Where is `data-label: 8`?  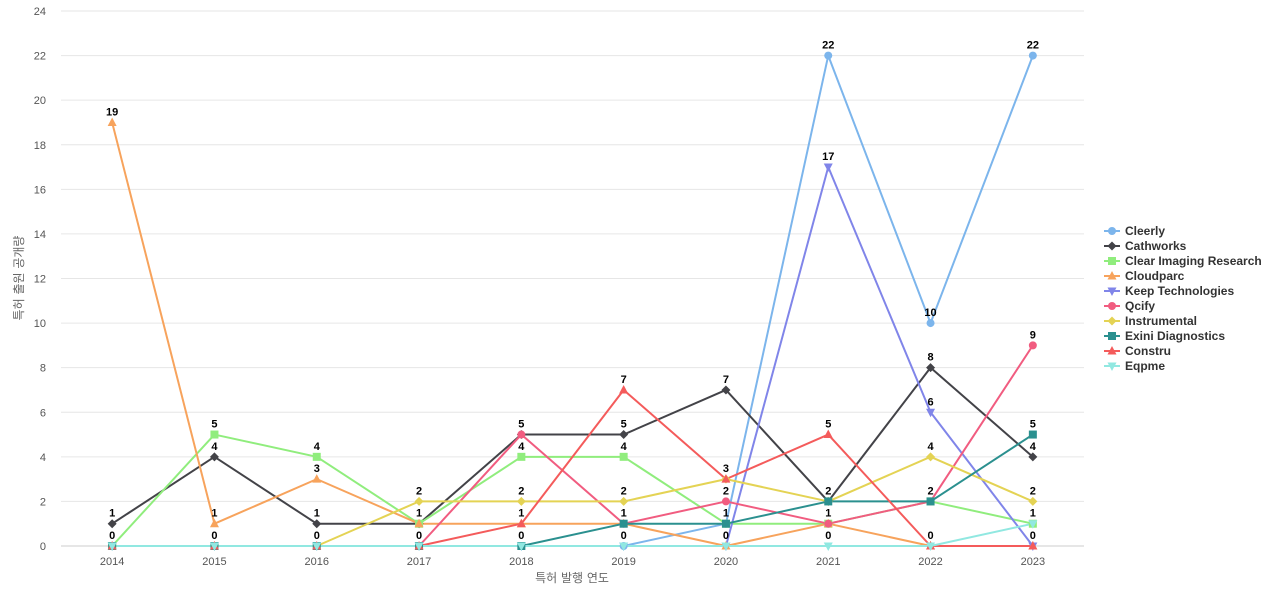 data-label: 8 is located at coordinates (930, 358).